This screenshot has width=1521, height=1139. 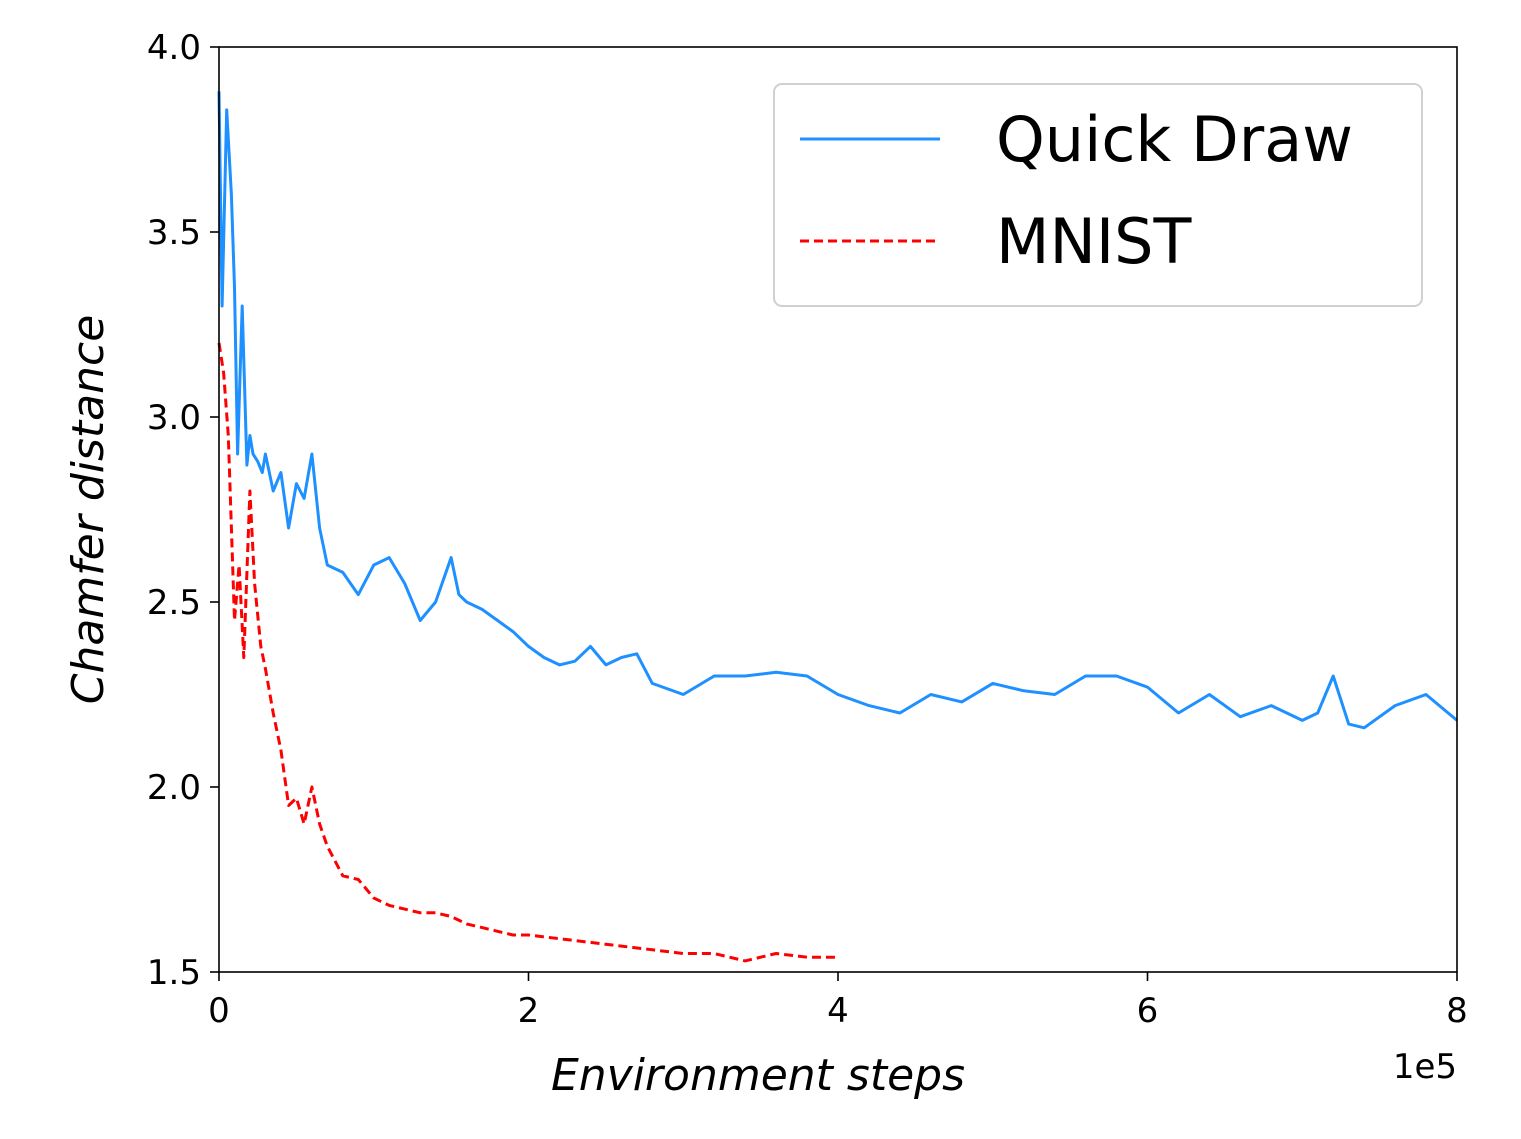 What do you see at coordinates (174, 603) in the screenshot?
I see `y-tick-label: 2.5` at bounding box center [174, 603].